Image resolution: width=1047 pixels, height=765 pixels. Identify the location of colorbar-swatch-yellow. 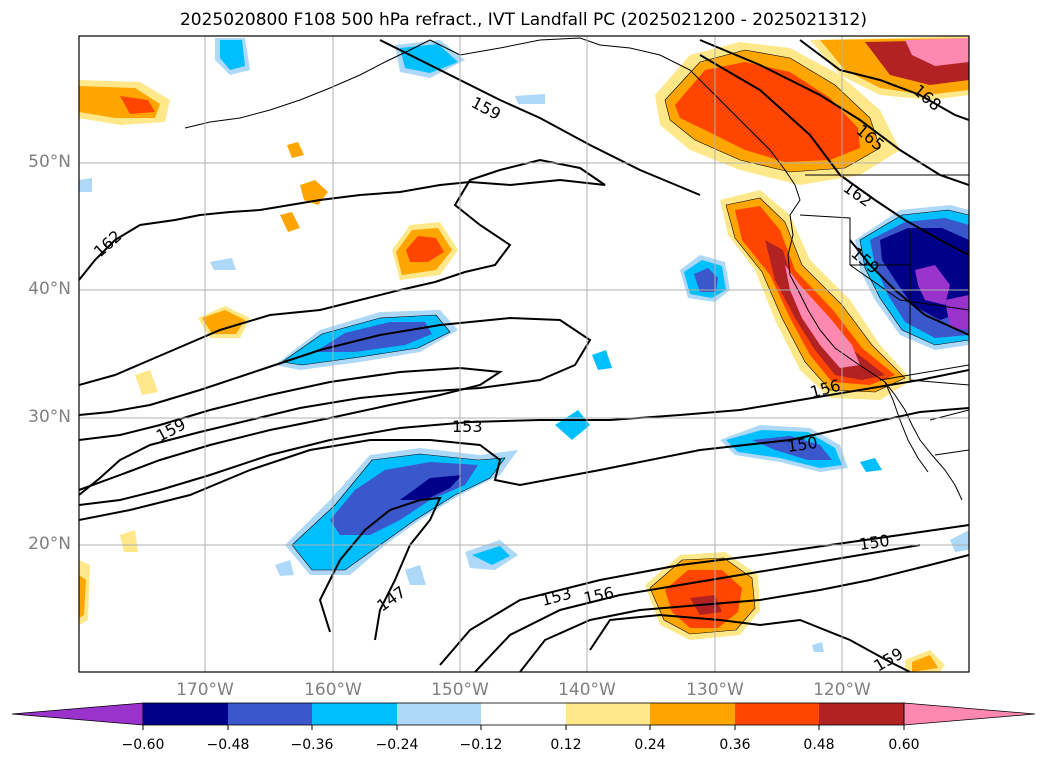
(608, 714).